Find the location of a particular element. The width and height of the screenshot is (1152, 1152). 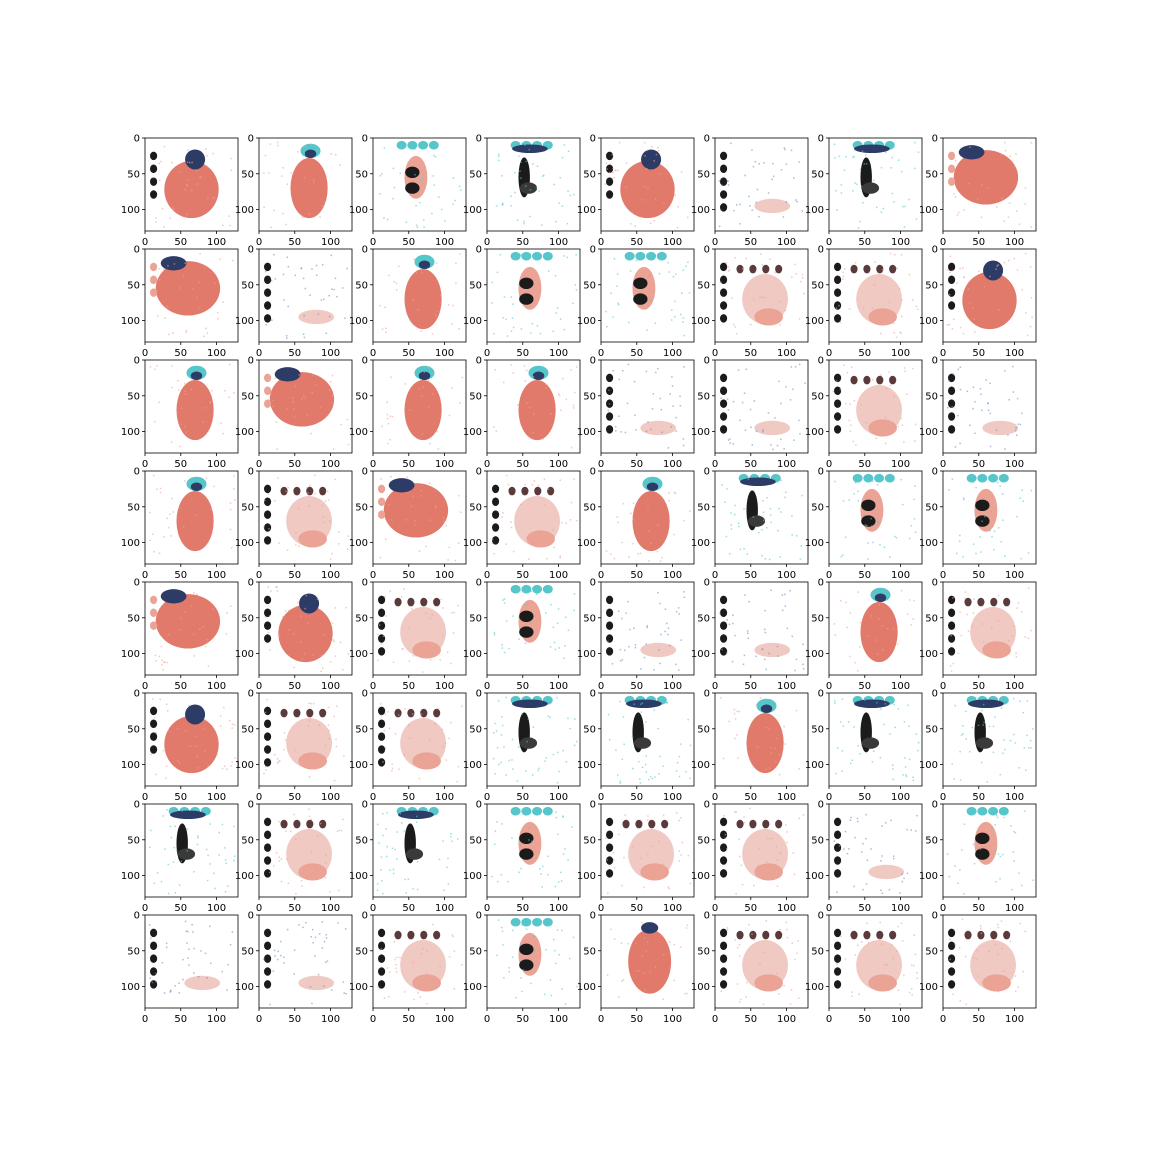

faint-blob is located at coordinates (658, 428).